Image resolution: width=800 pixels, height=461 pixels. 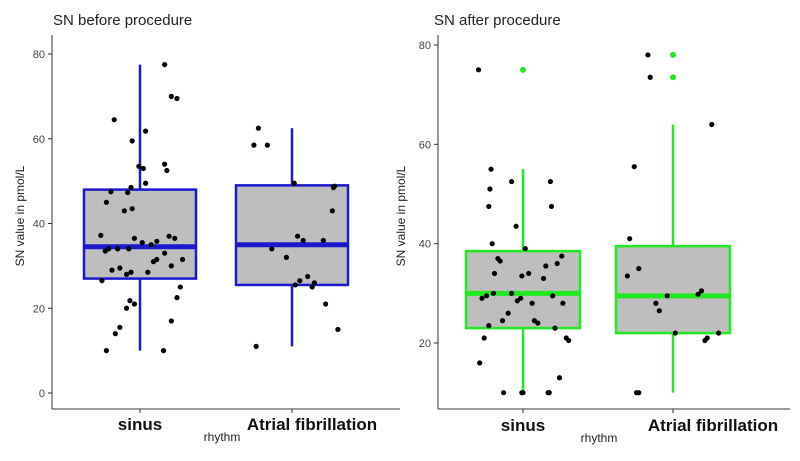 What do you see at coordinates (523, 69) in the screenshot?
I see `outlier-point` at bounding box center [523, 69].